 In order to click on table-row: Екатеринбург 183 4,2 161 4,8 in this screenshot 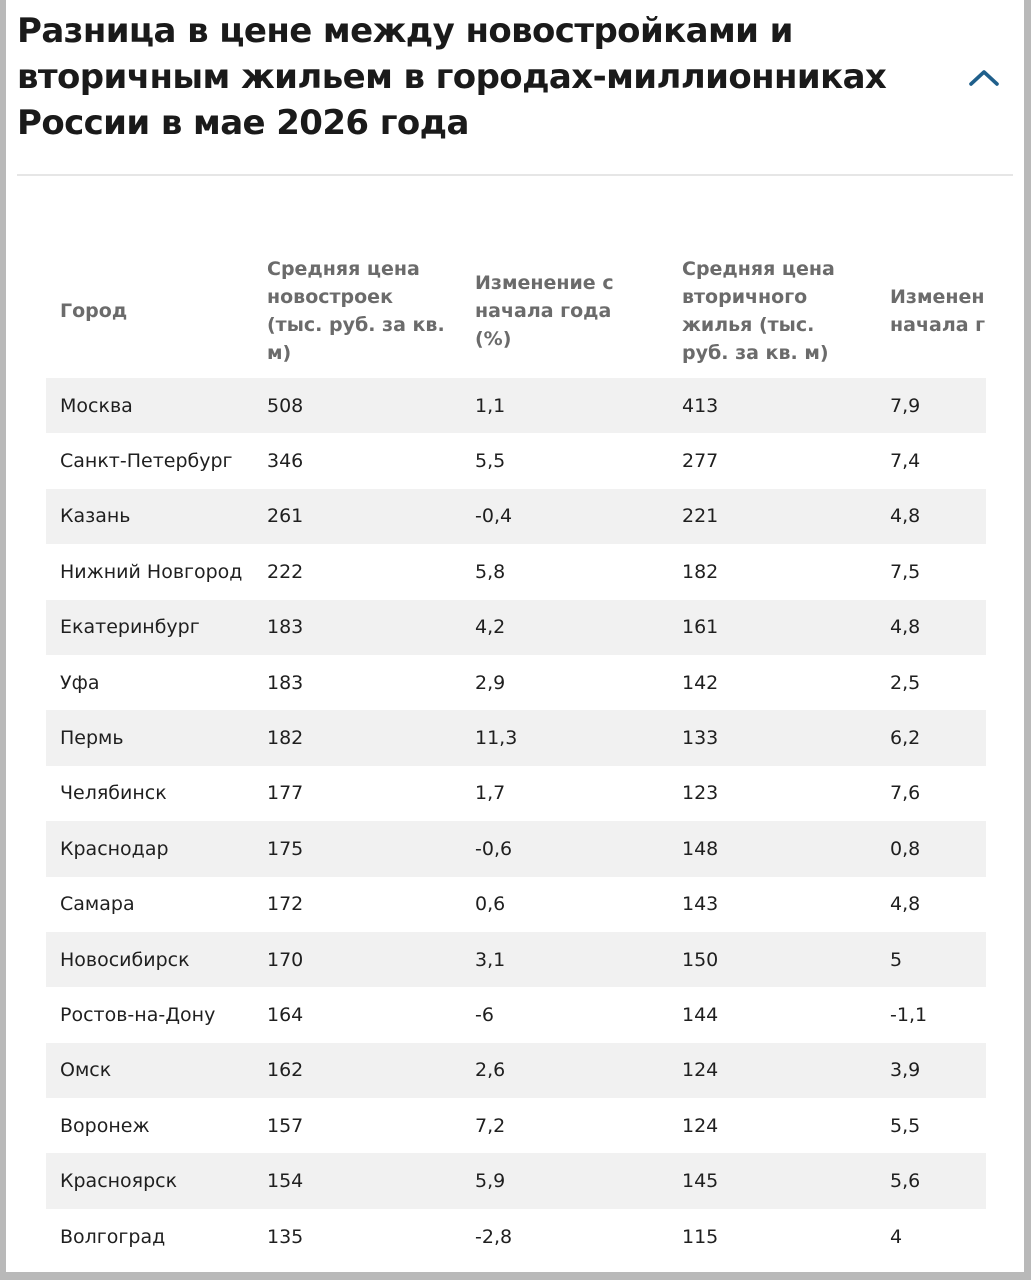, I will do `click(516, 627)`.